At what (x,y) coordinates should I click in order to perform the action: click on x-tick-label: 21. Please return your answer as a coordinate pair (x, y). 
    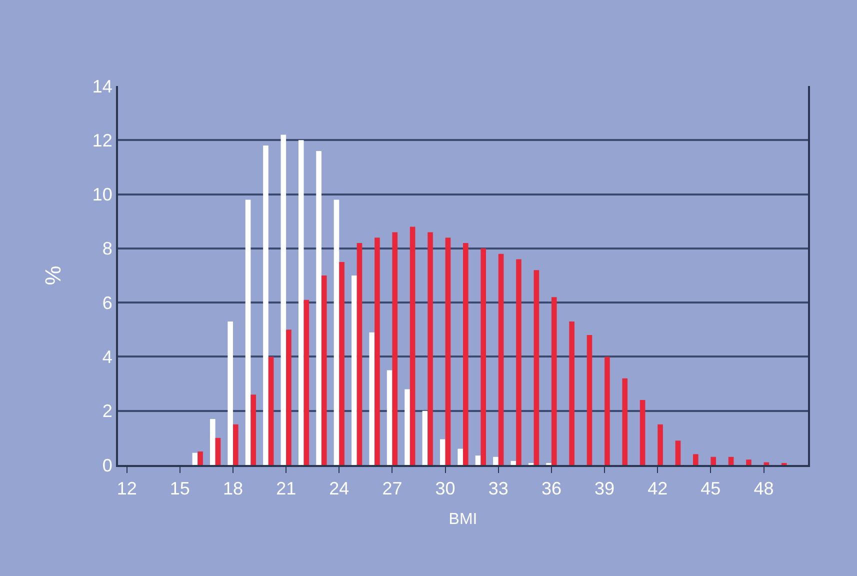
    Looking at the image, I should click on (286, 488).